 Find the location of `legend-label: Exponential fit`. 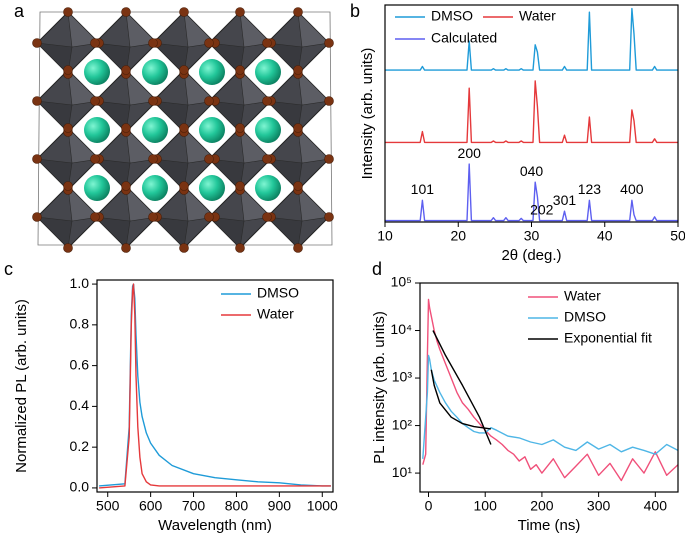

legend-label: Exponential fit is located at coordinates (608, 338).